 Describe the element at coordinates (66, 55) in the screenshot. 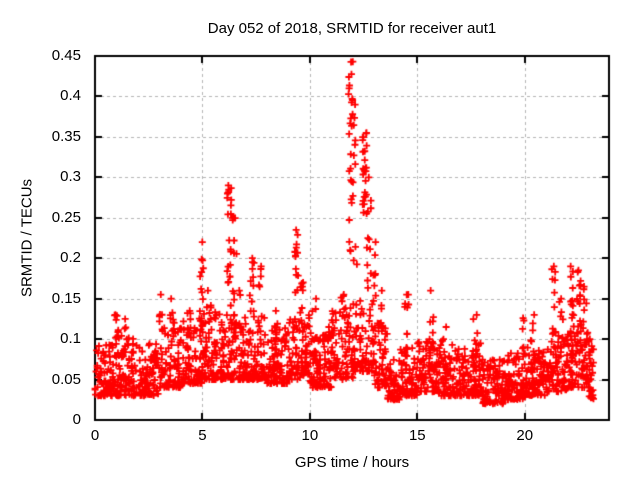

I see `y-tick-label: 0.45` at that location.